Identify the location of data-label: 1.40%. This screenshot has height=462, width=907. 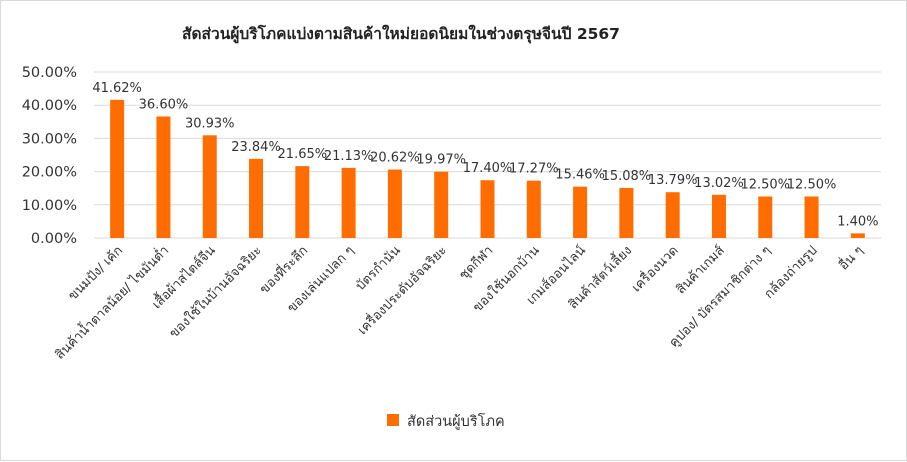
(857, 221).